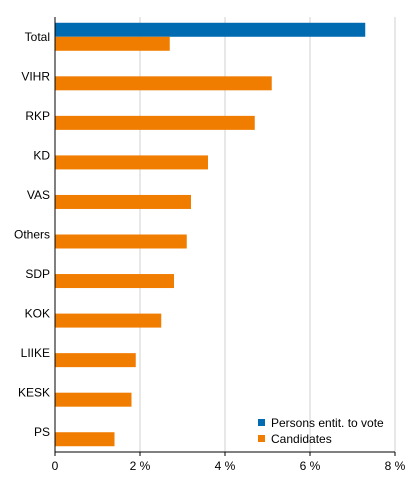 The width and height of the screenshot is (416, 491). I want to click on y-category-label: LIIKE, so click(35, 353).